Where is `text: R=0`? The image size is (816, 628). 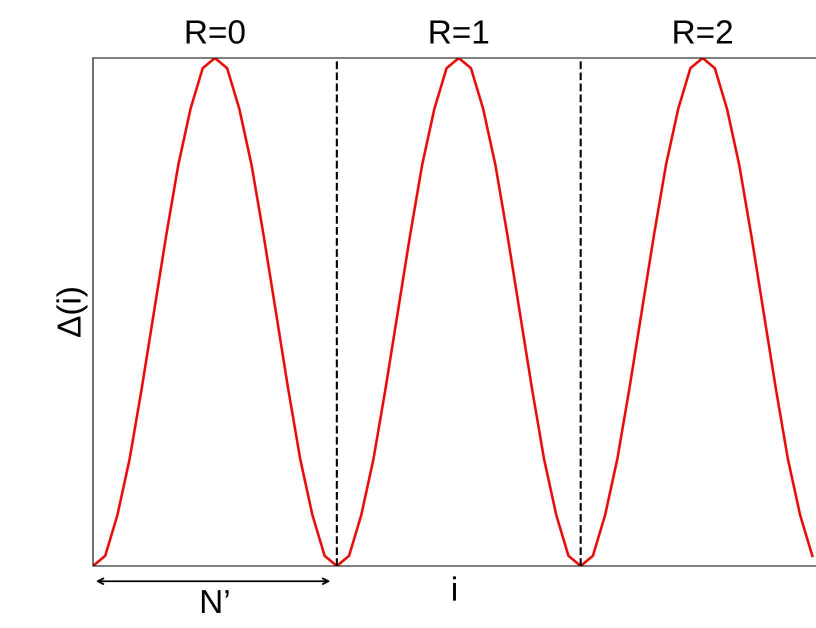
text: R=0 is located at coordinates (215, 32).